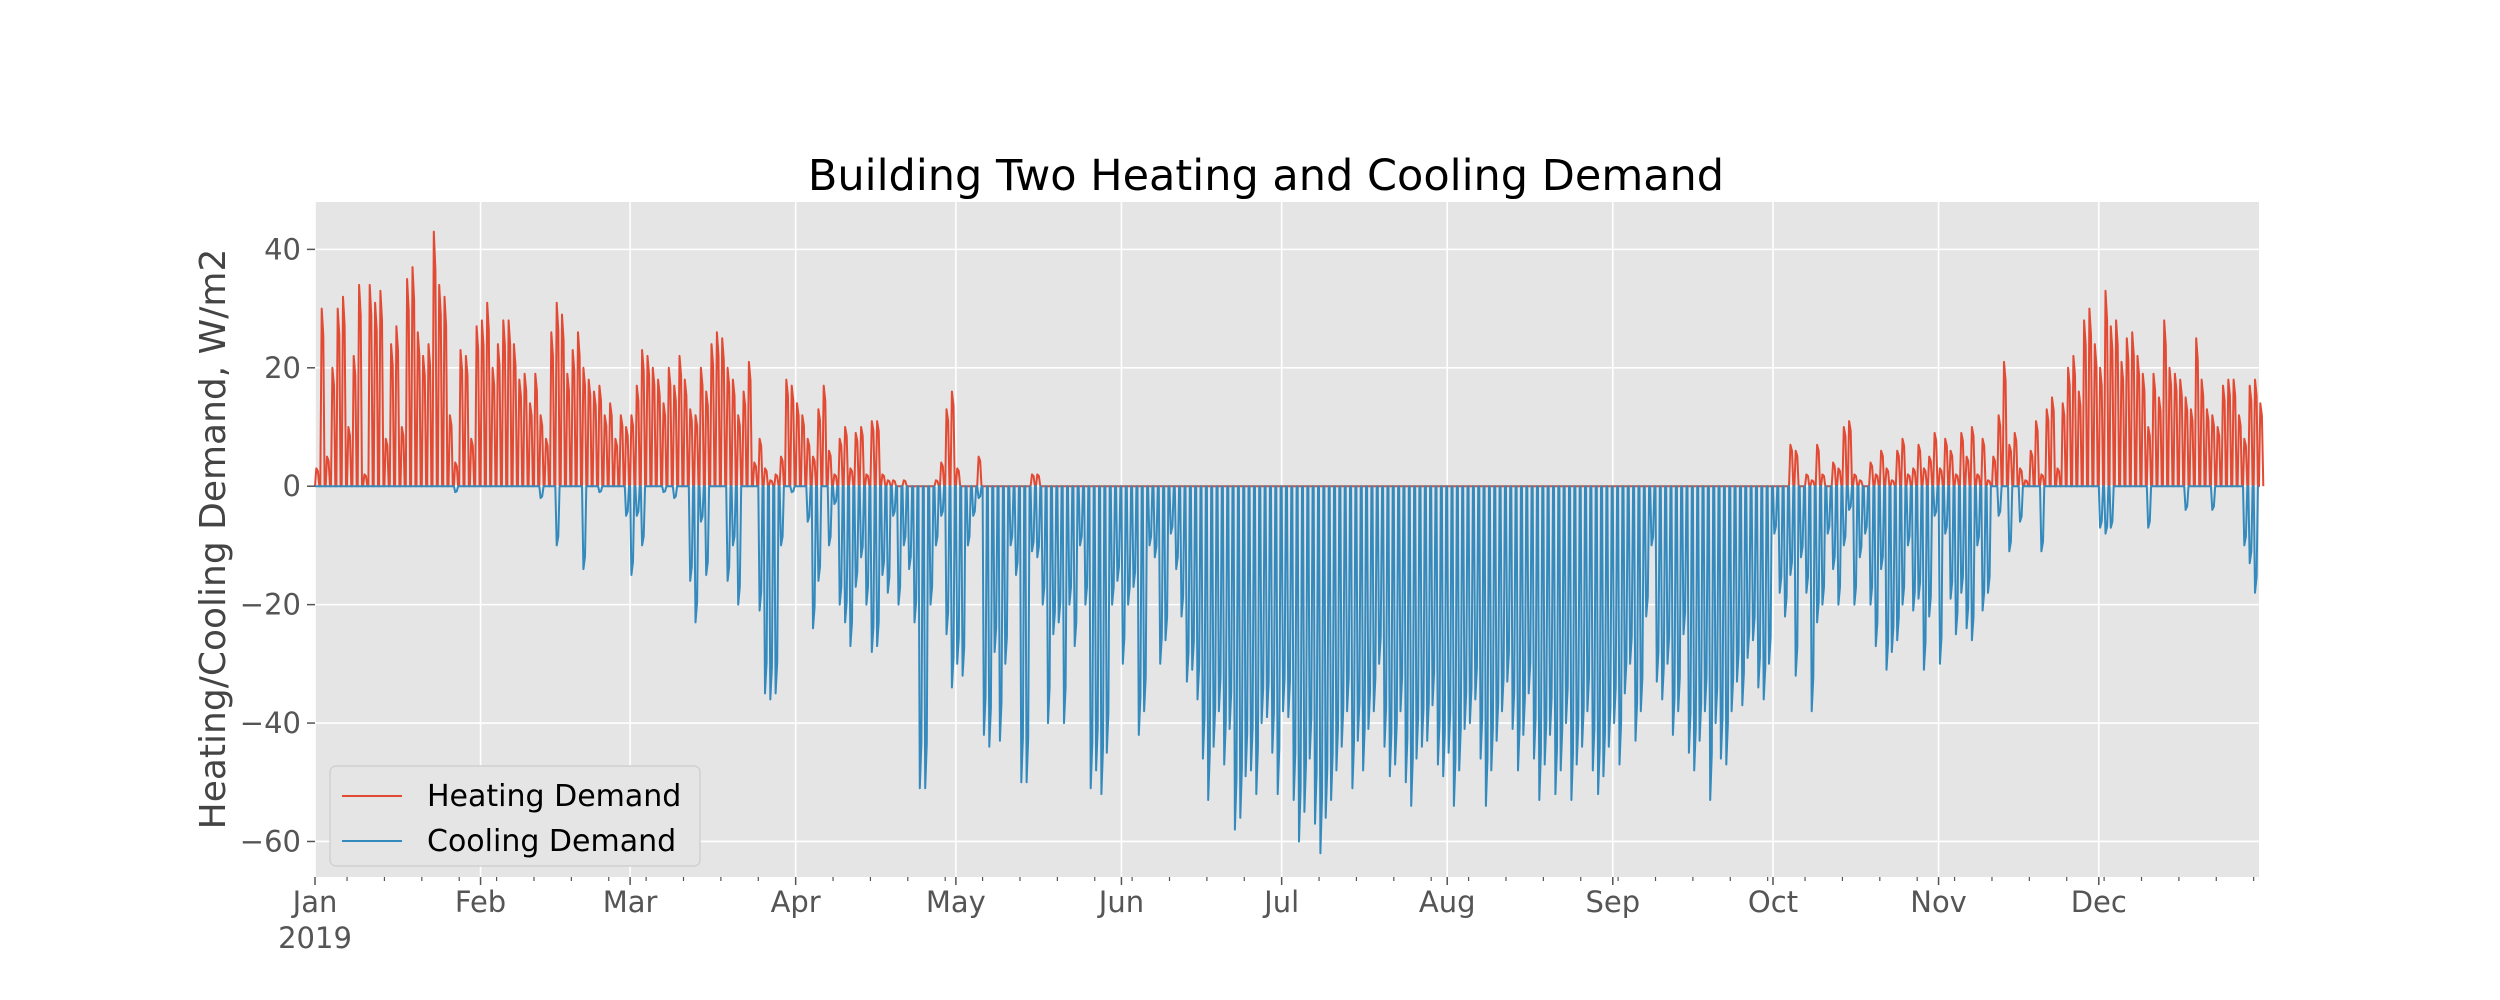  What do you see at coordinates (554, 796) in the screenshot?
I see `legend-label-0: Heating Demand` at bounding box center [554, 796].